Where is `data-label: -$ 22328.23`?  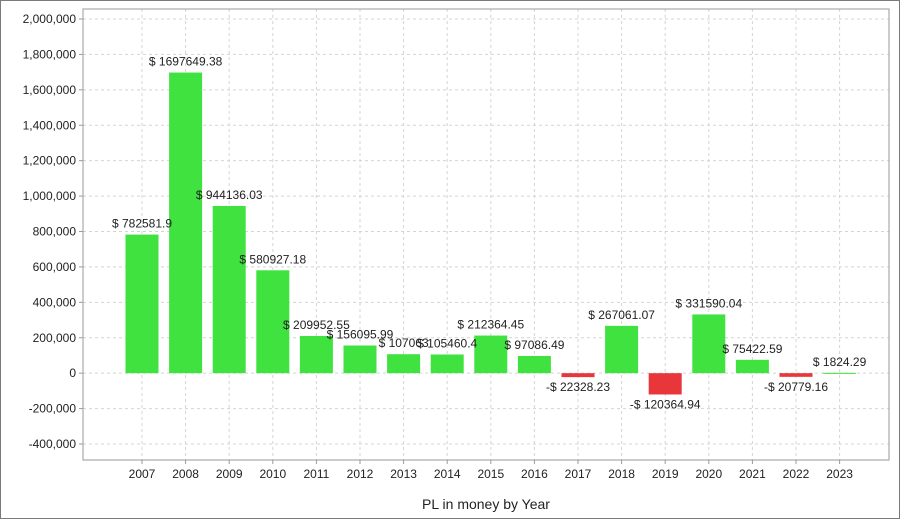 data-label: -$ 22328.23 is located at coordinates (578, 387).